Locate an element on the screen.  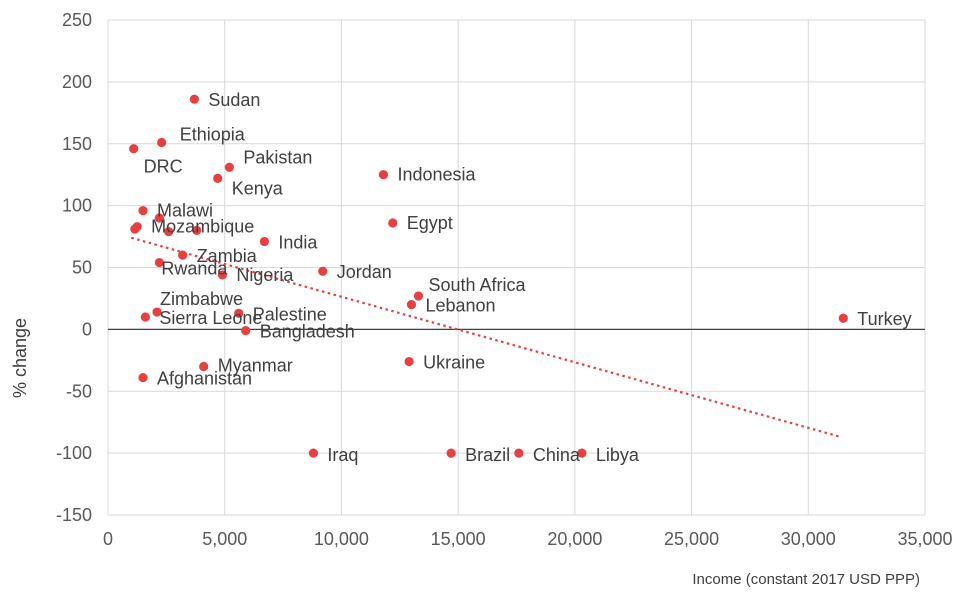
label-sierra-leone: Sierra Leone is located at coordinates (210, 318).